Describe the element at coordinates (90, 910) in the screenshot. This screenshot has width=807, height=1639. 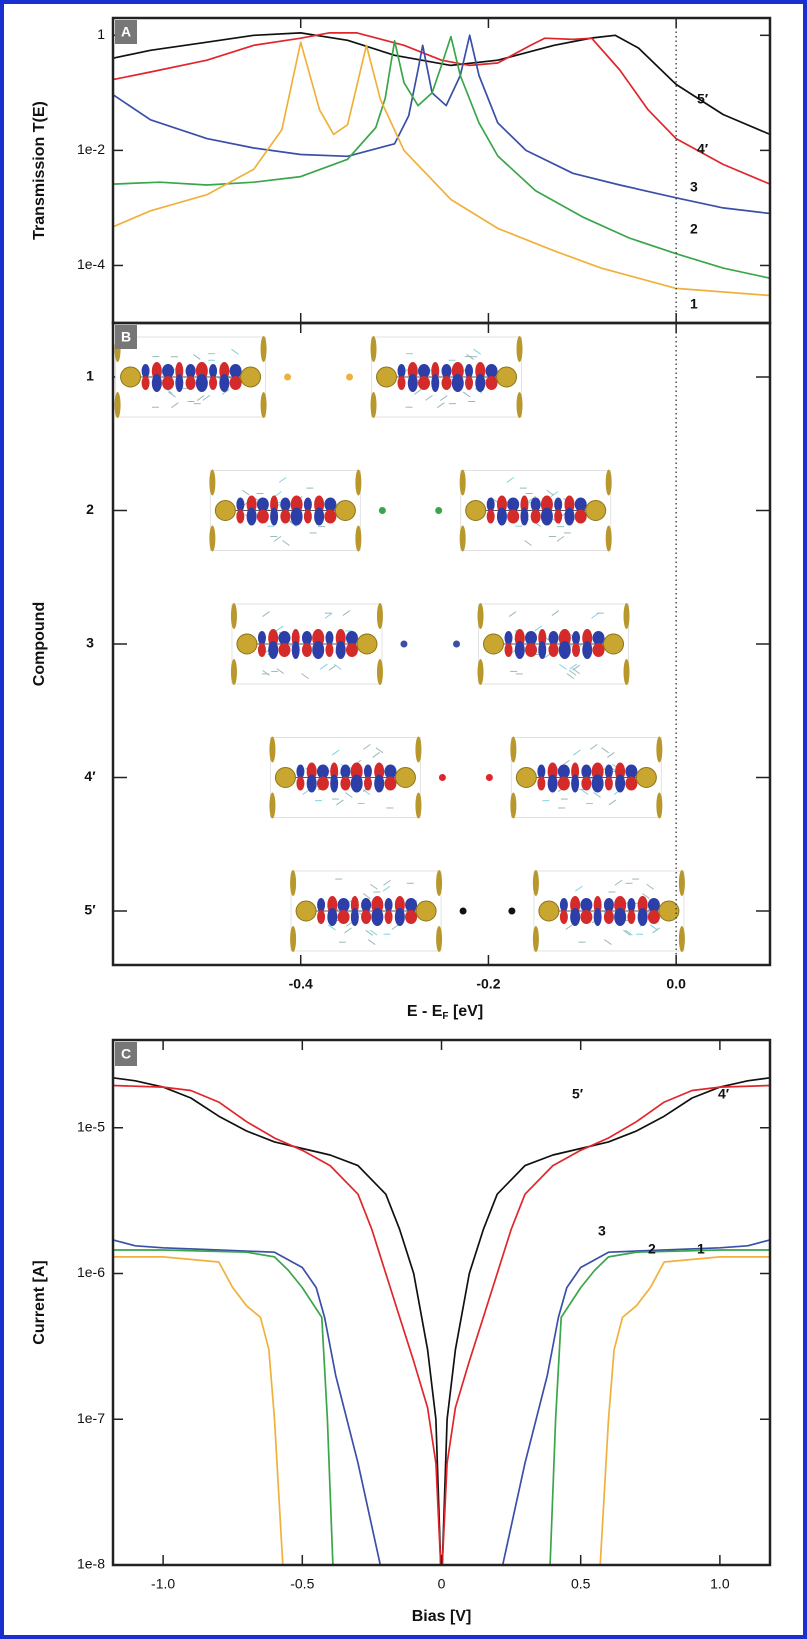
I see `y-tick-label: 5′` at that location.